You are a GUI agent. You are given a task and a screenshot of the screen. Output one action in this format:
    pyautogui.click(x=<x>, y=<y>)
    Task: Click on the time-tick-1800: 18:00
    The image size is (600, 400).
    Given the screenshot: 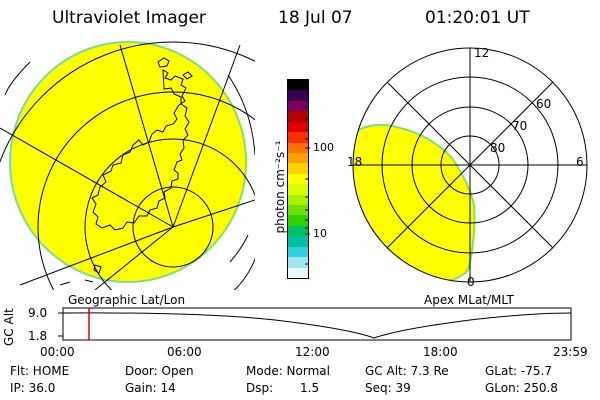 What is the action you would take?
    pyautogui.click(x=440, y=352)
    